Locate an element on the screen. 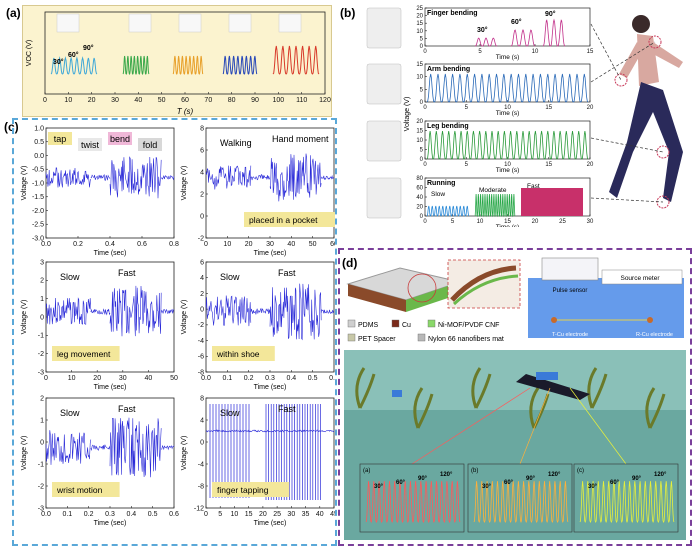 The height and width of the screenshot is (549, 698). angle-label: 30° is located at coordinates (58, 62).